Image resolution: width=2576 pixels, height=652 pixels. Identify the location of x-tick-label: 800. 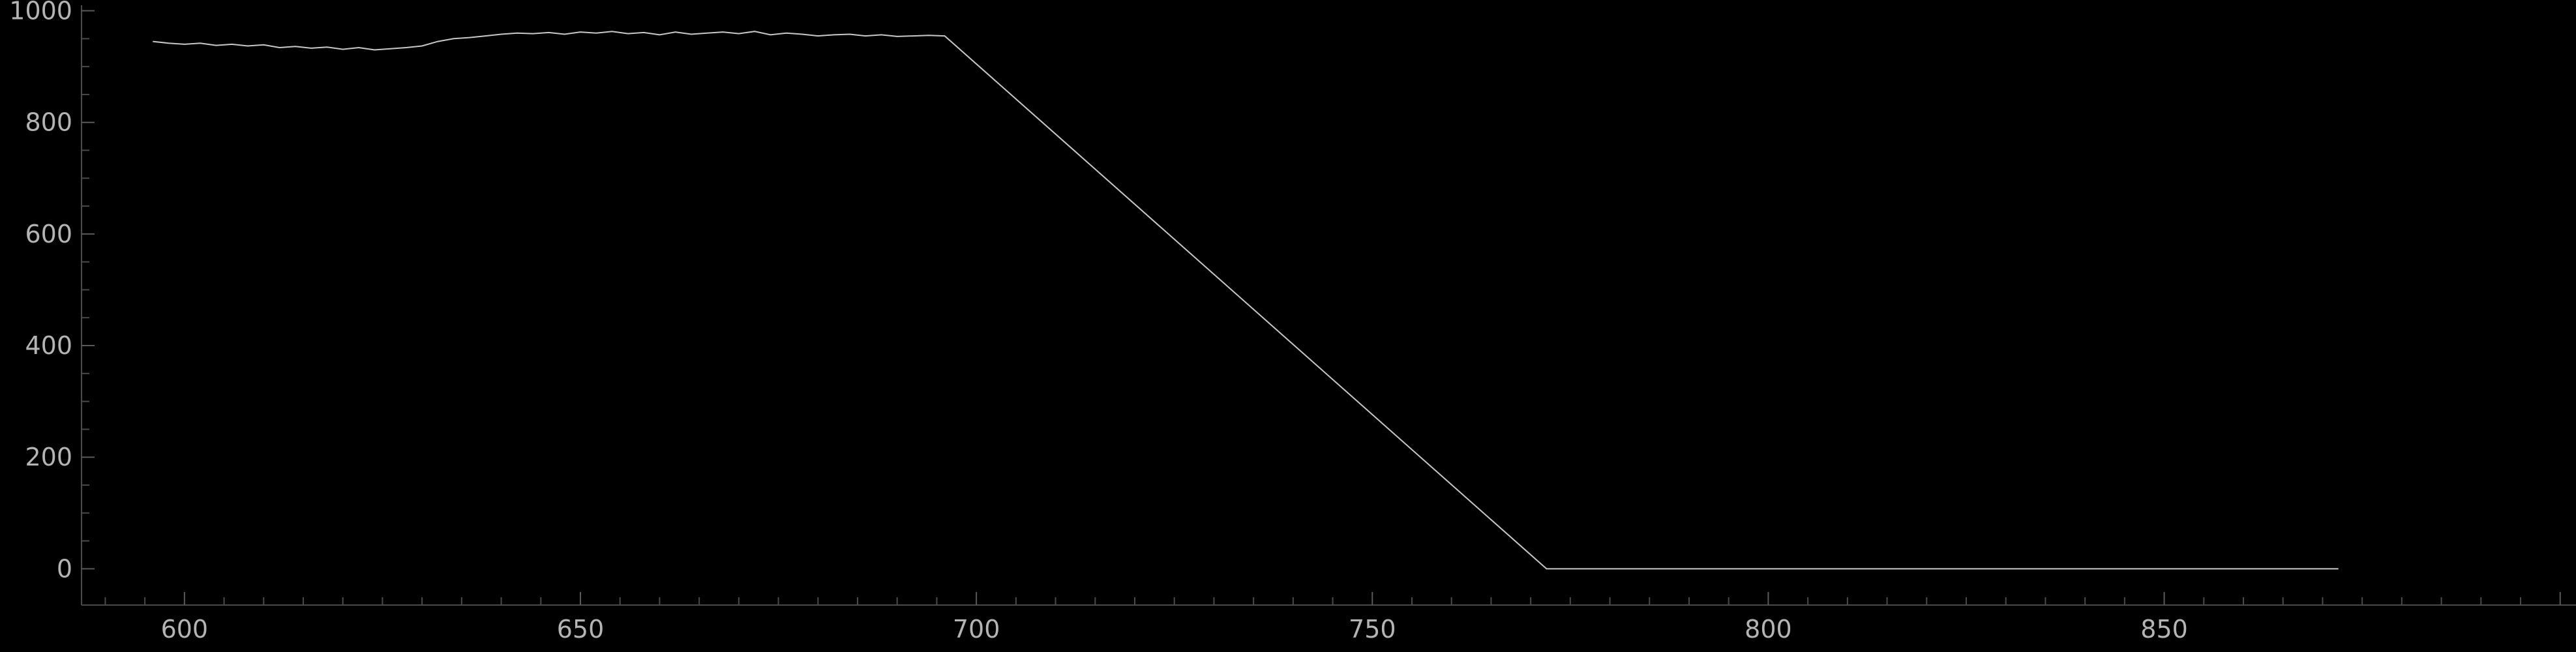
(1768, 629).